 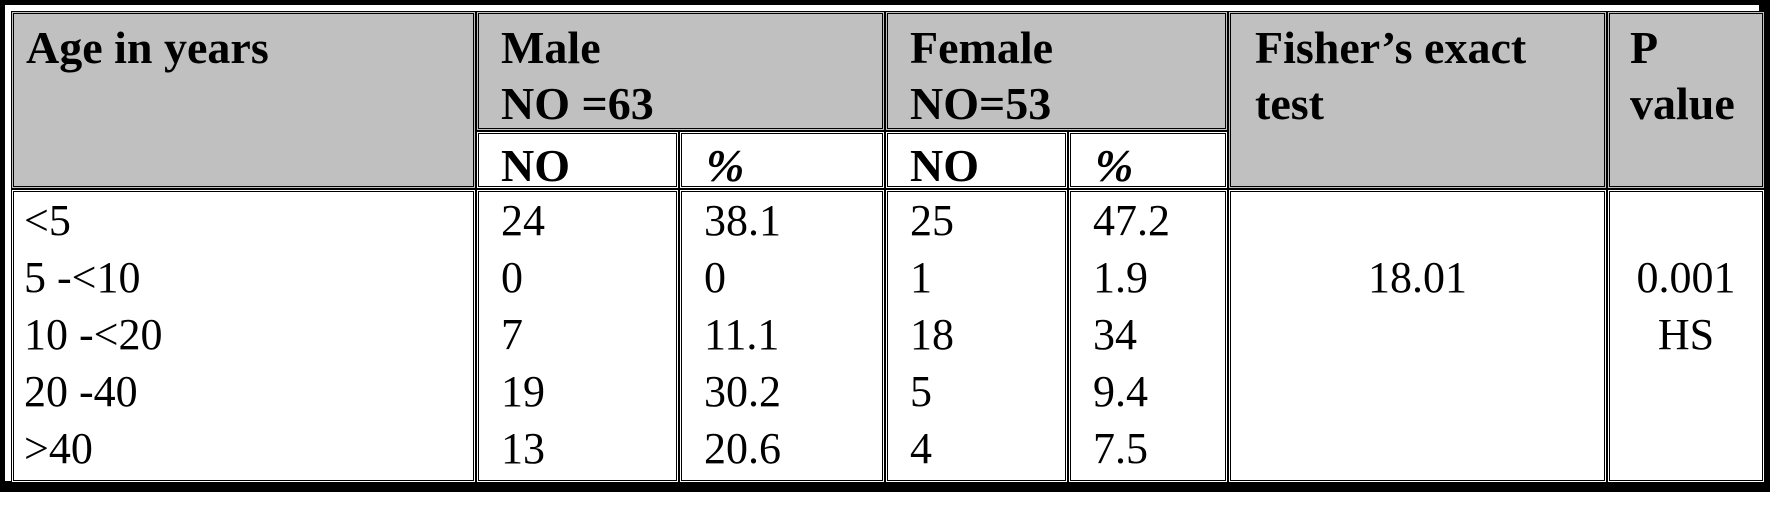 What do you see at coordinates (523, 448) in the screenshot?
I see `male-no-cell: 13` at bounding box center [523, 448].